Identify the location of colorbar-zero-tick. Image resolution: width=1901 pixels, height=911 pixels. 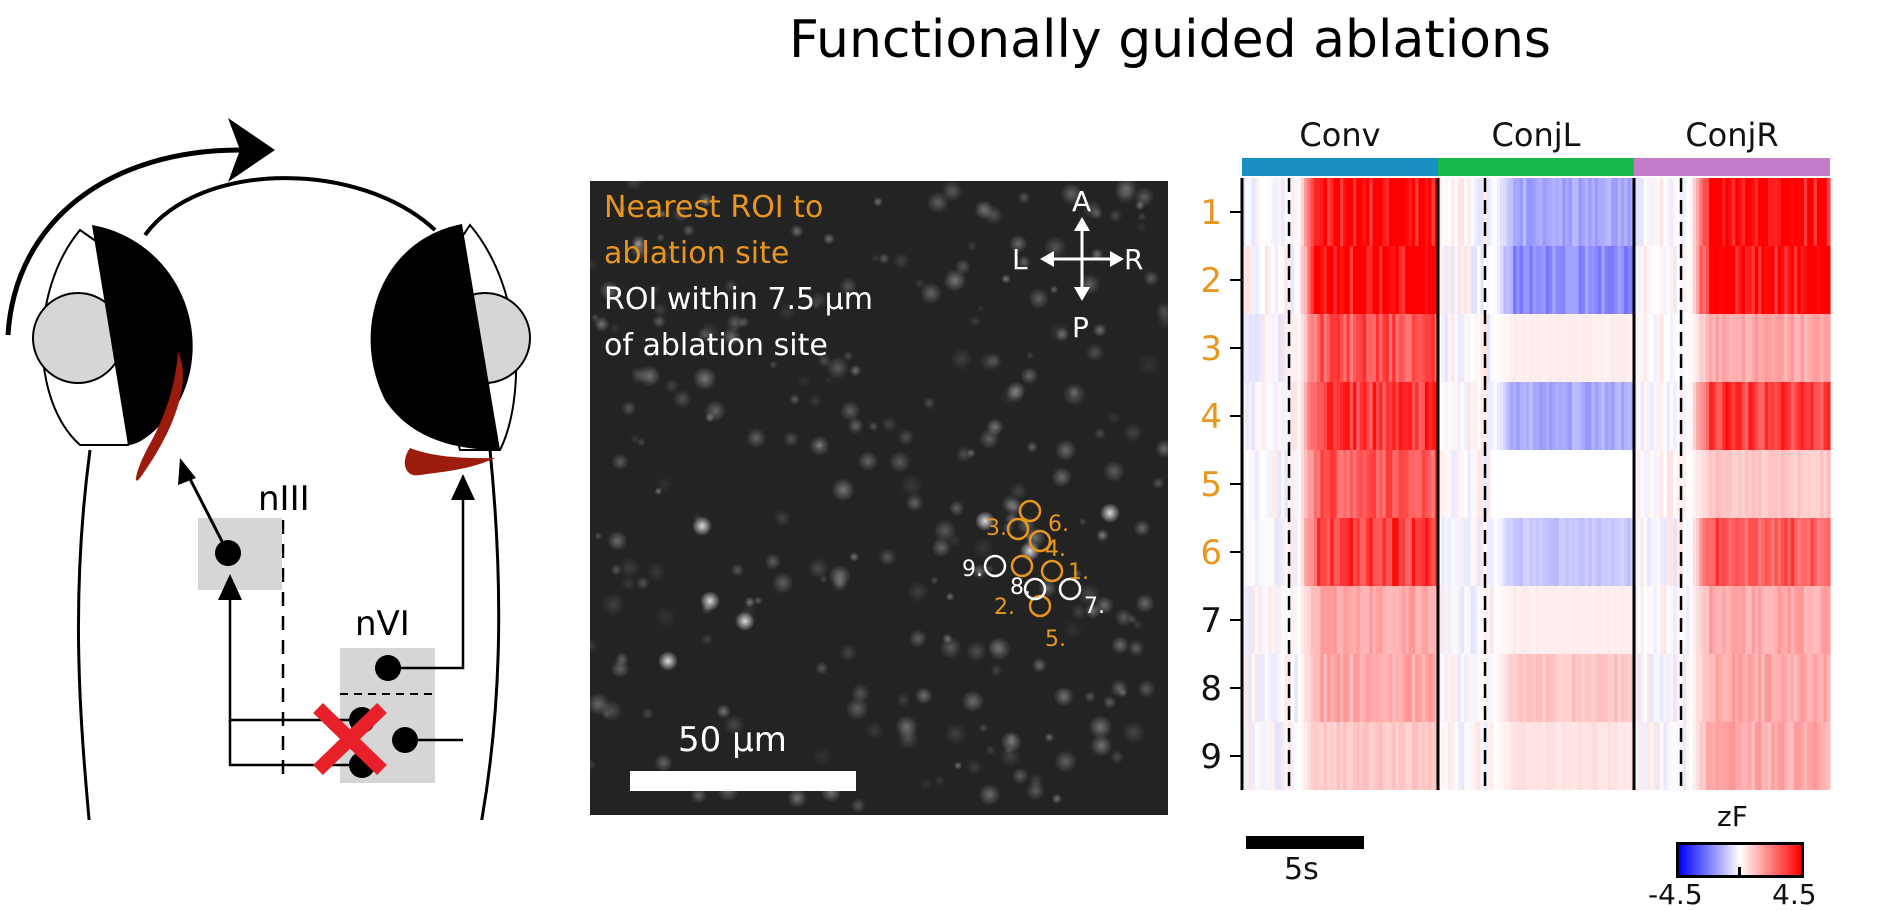
(1739, 871).